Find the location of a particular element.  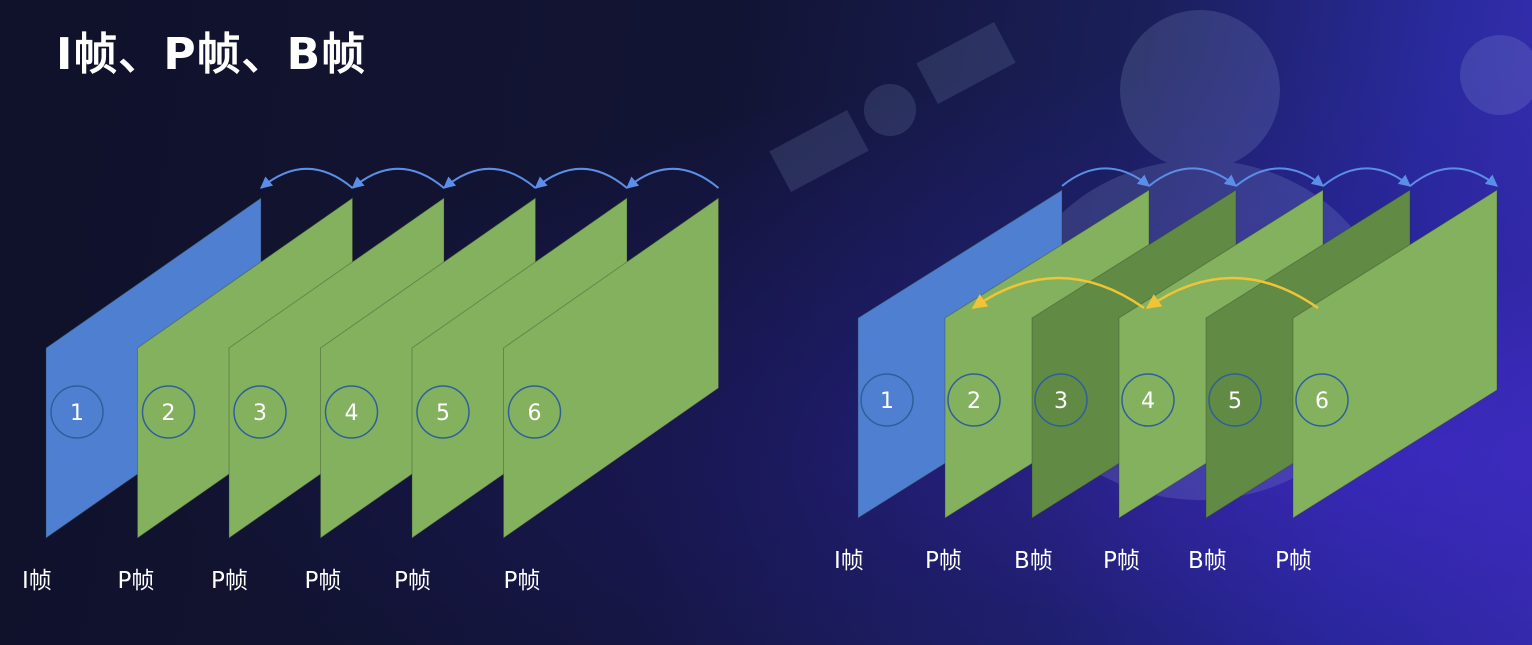

ip-sequence-frame-3-number: 3 is located at coordinates (260, 413).